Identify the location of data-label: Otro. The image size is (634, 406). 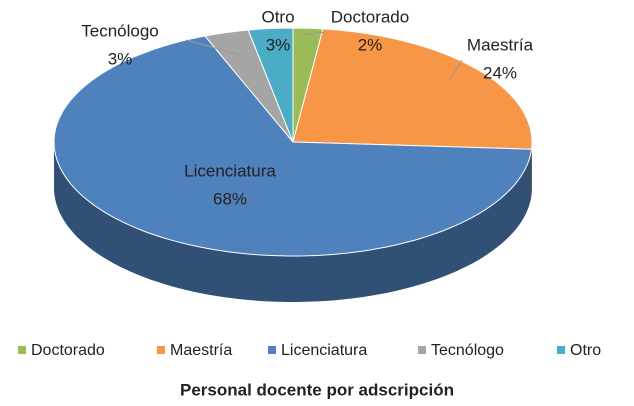
(277, 16).